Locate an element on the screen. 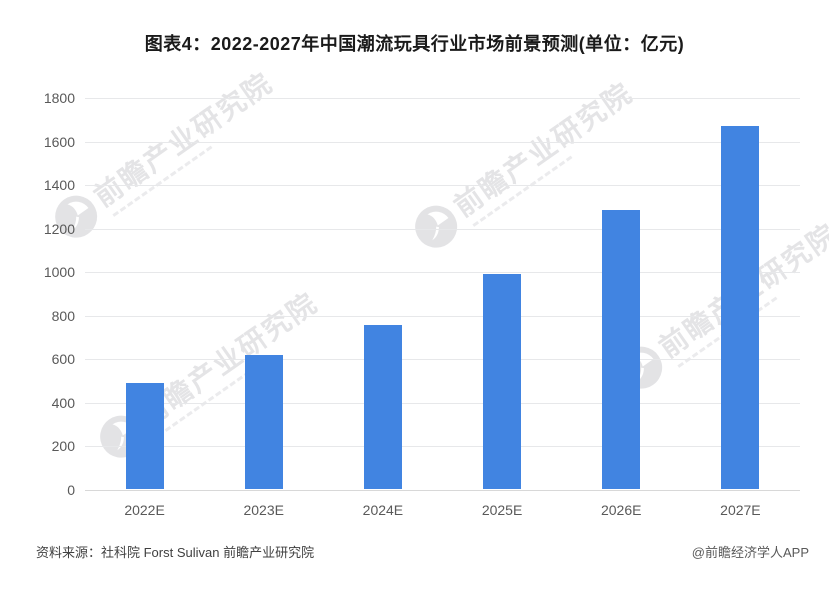 This screenshot has height=589, width=829. data-source-note: 资料来源：社科院 Forst Sulivan 前瞻产业研究院 is located at coordinates (175, 552).